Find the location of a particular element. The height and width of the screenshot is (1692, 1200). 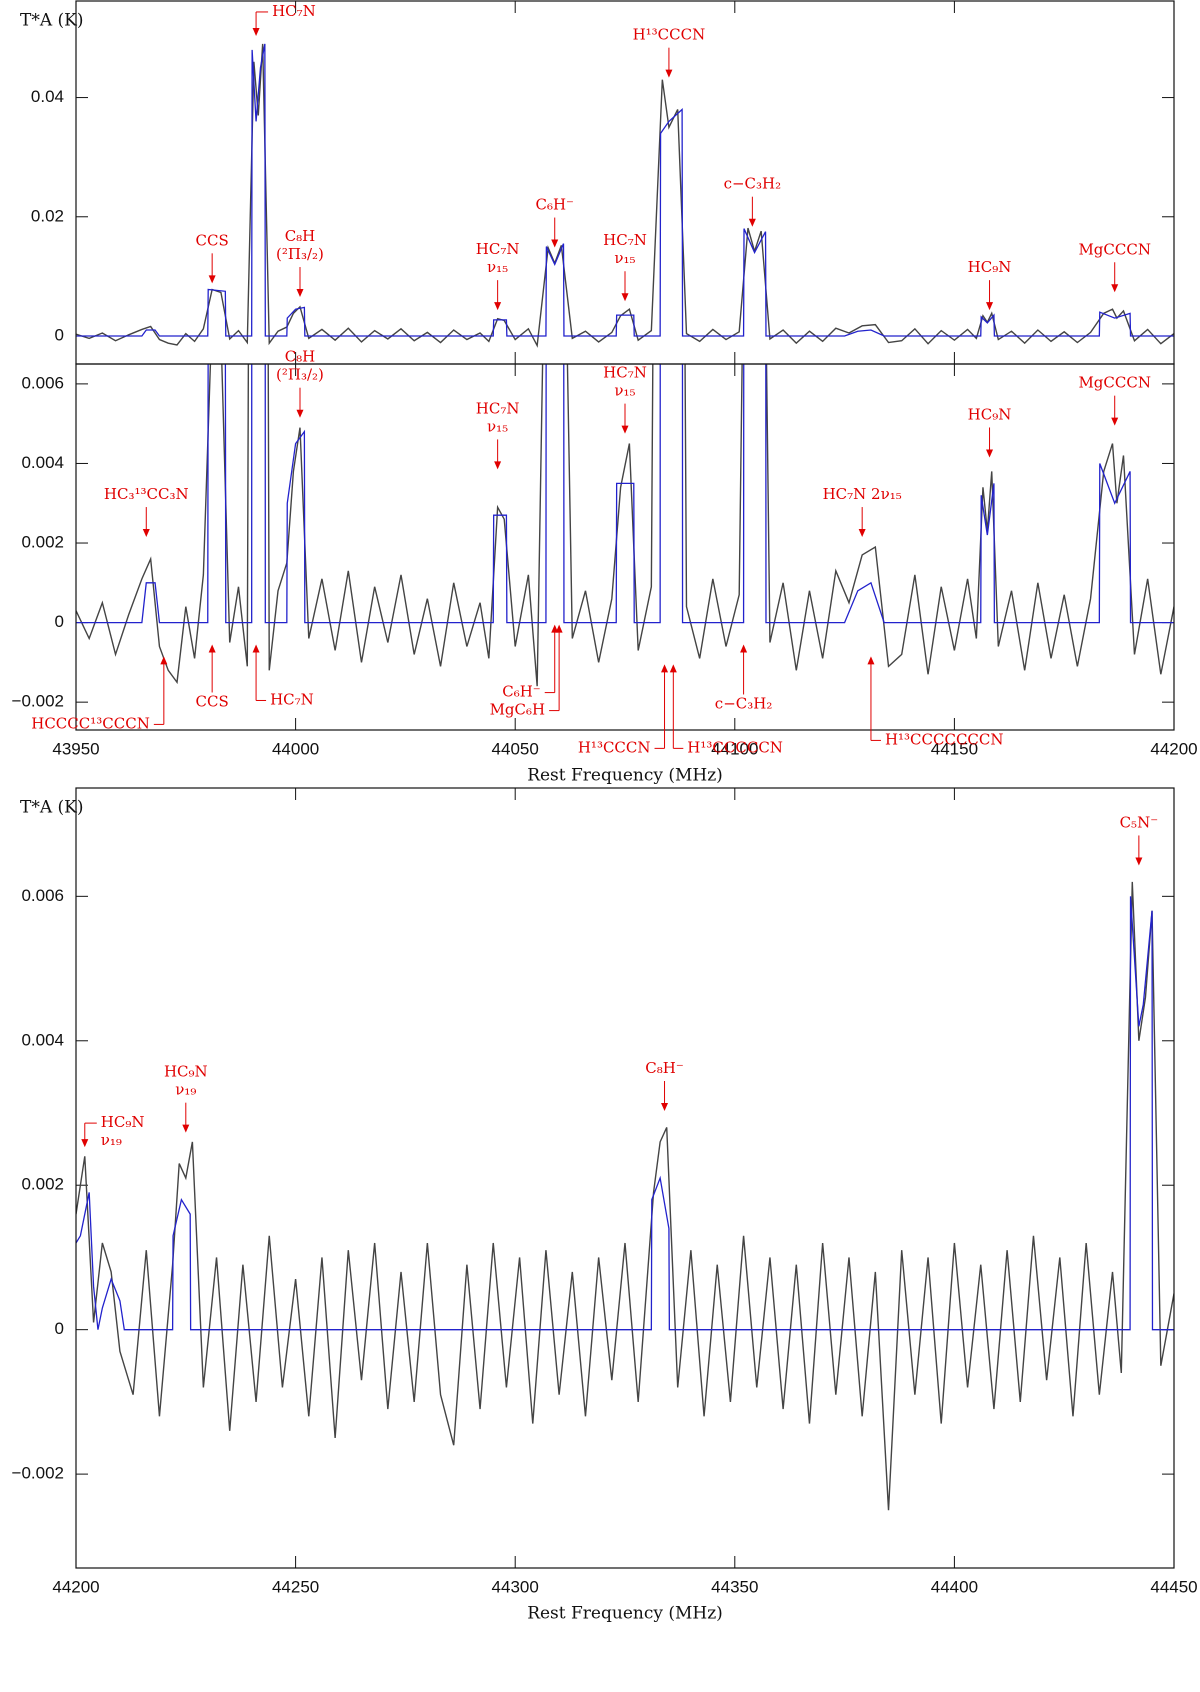

annotation-label: H¹³CCCCCCCN is located at coordinates (944, 739).